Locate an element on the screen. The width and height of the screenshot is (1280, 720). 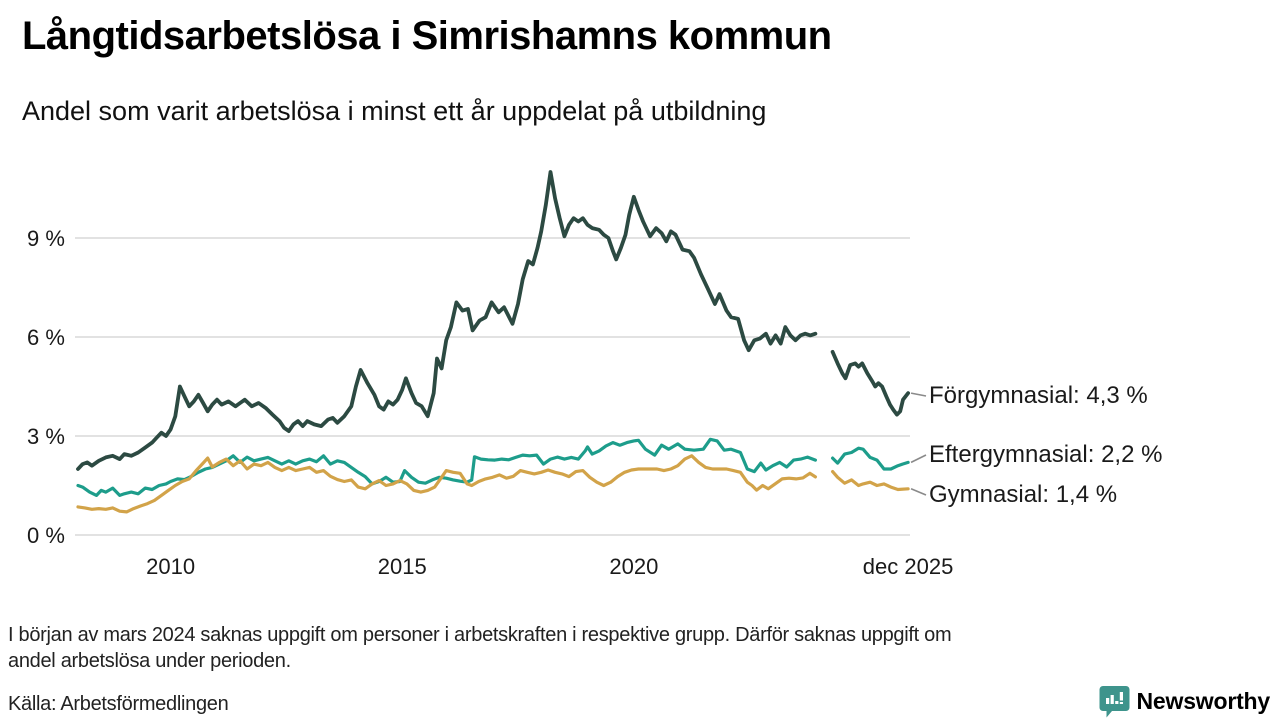
source-label: Källa: Arbetsförmedlingen is located at coordinates (118, 704).